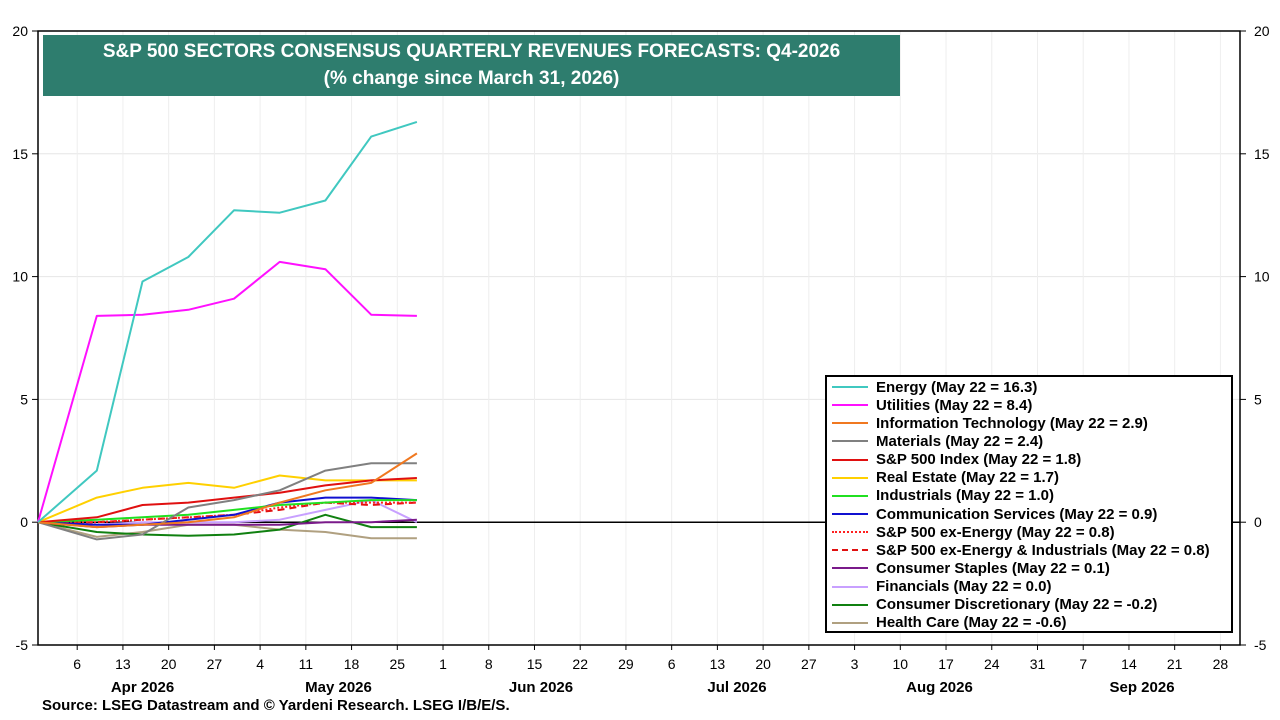  What do you see at coordinates (1038, 664) in the screenshot?
I see `x-tick-label: 31` at bounding box center [1038, 664].